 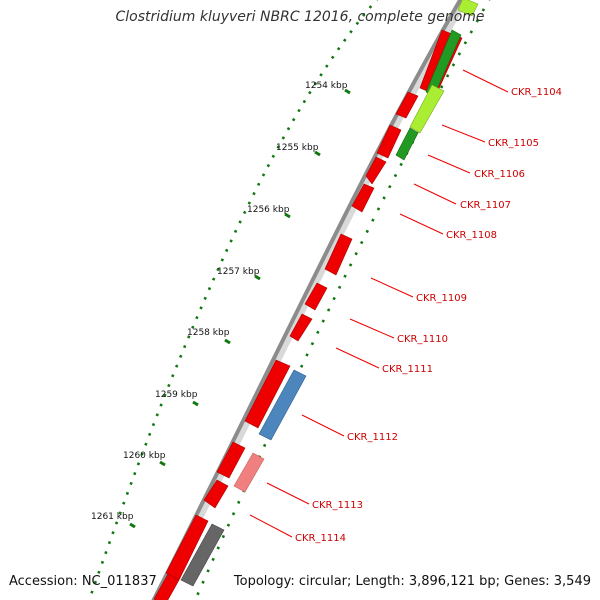 I want to click on scale-label: 1260 kbp, so click(x=144, y=456).